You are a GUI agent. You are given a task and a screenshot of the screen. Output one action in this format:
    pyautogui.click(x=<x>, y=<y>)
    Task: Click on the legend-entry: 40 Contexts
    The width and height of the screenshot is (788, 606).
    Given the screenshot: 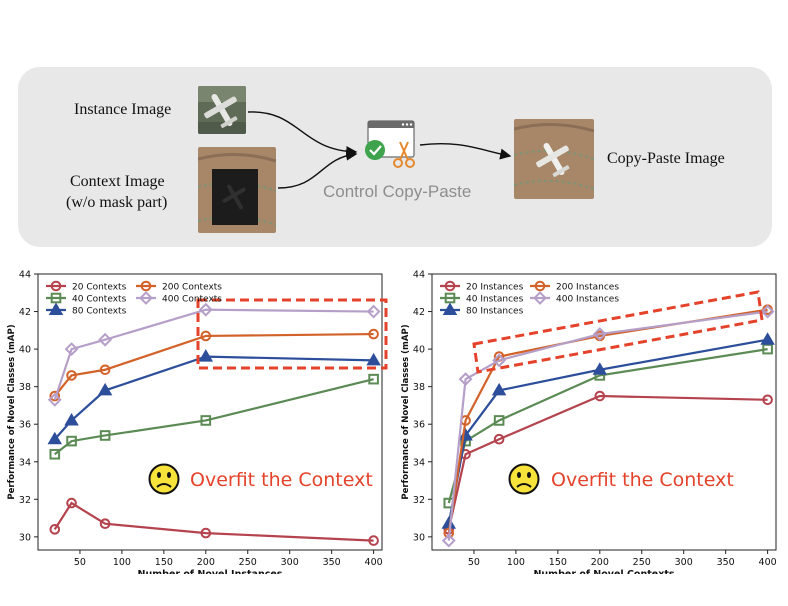 What is the action you would take?
    pyautogui.click(x=86, y=298)
    